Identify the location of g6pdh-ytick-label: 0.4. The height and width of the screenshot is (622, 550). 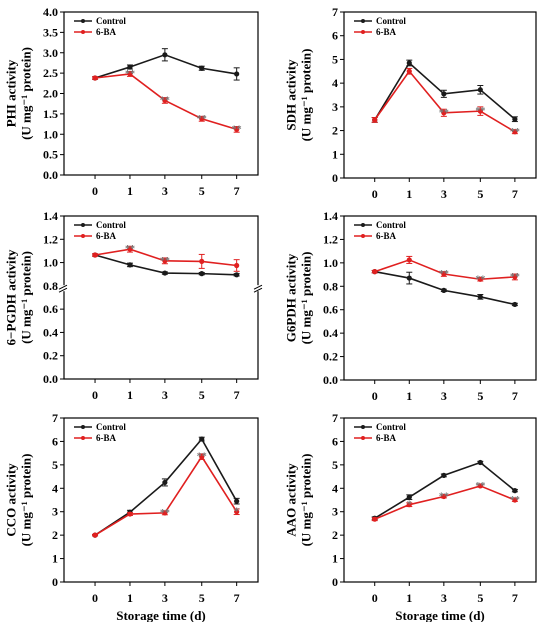
(330, 333).